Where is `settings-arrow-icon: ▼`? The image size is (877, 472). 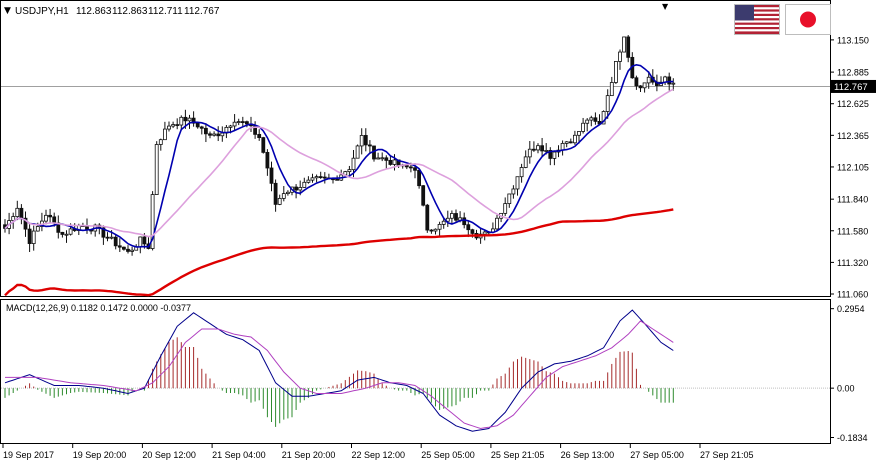
settings-arrow-icon: ▼ is located at coordinates (665, 6).